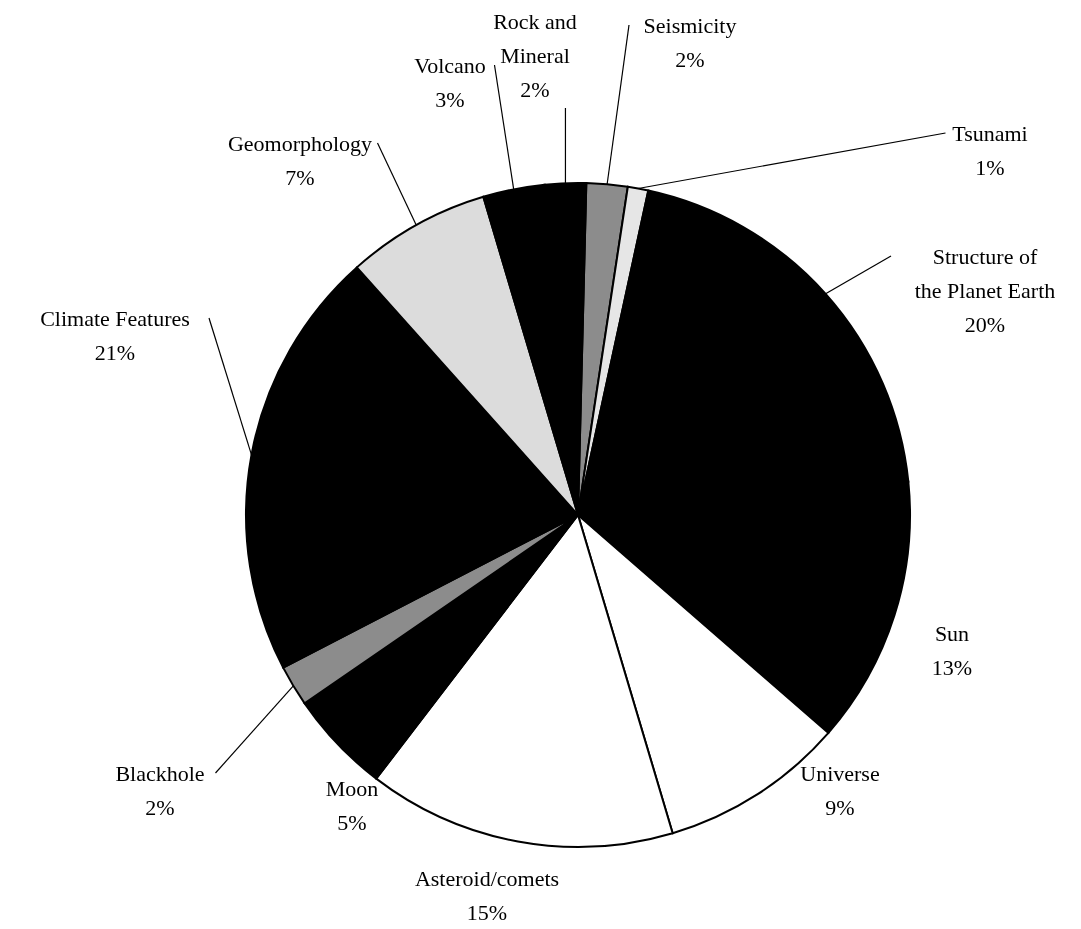 The width and height of the screenshot is (1081, 929). I want to click on data-label: 21%, so click(115, 352).